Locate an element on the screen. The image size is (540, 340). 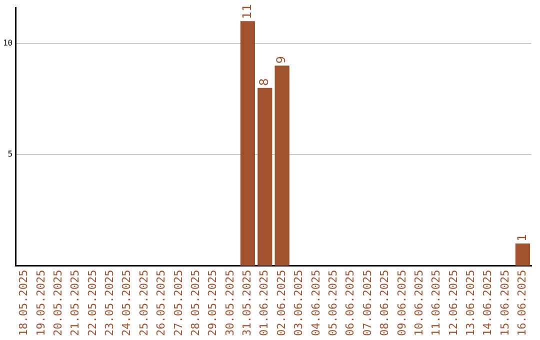
y-tick-label: 10 is located at coordinates (7, 43).